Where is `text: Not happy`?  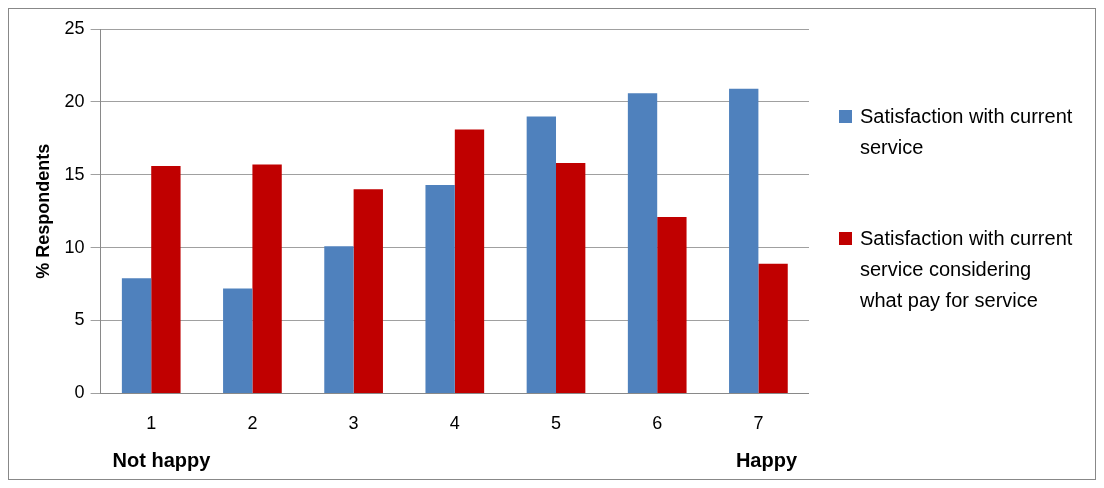 text: Not happy is located at coordinates (162, 459).